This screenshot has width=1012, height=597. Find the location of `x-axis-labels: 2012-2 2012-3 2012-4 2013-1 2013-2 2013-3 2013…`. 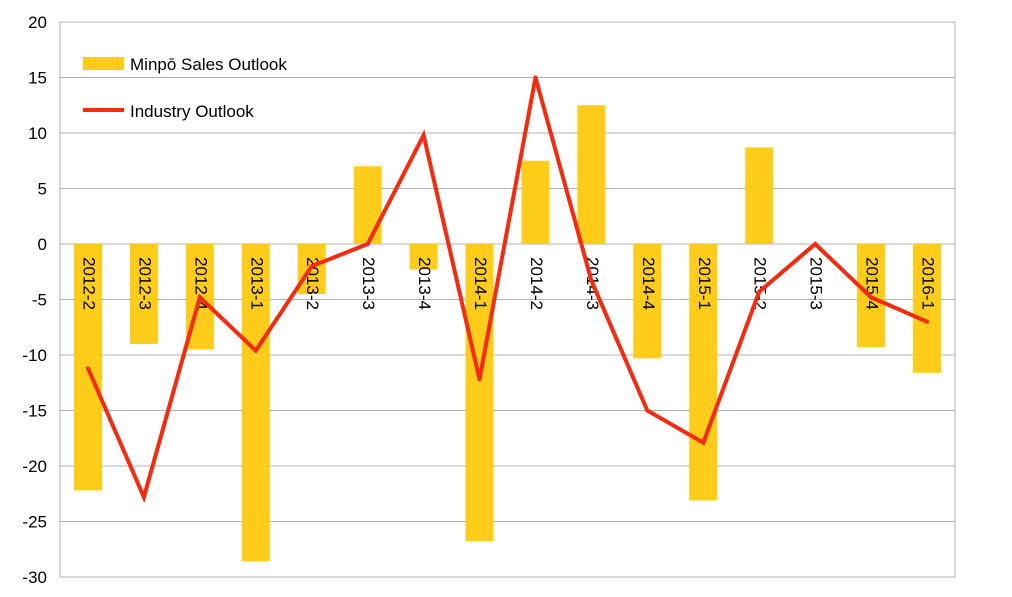

x-axis-labels: 2012-2 2012-3 2012-4 2013-1 2013-2 2013-3 2013… is located at coordinates (508, 283).